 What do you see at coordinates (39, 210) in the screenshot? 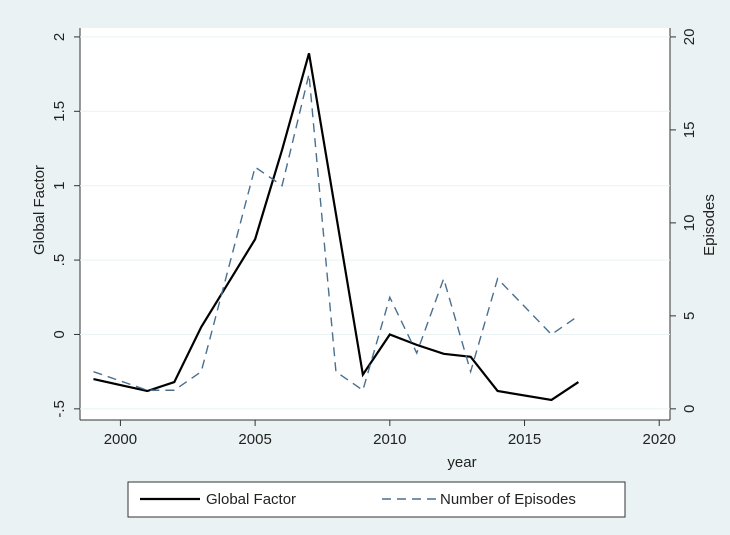
I see `y-axis-label: Global Factor` at bounding box center [39, 210].